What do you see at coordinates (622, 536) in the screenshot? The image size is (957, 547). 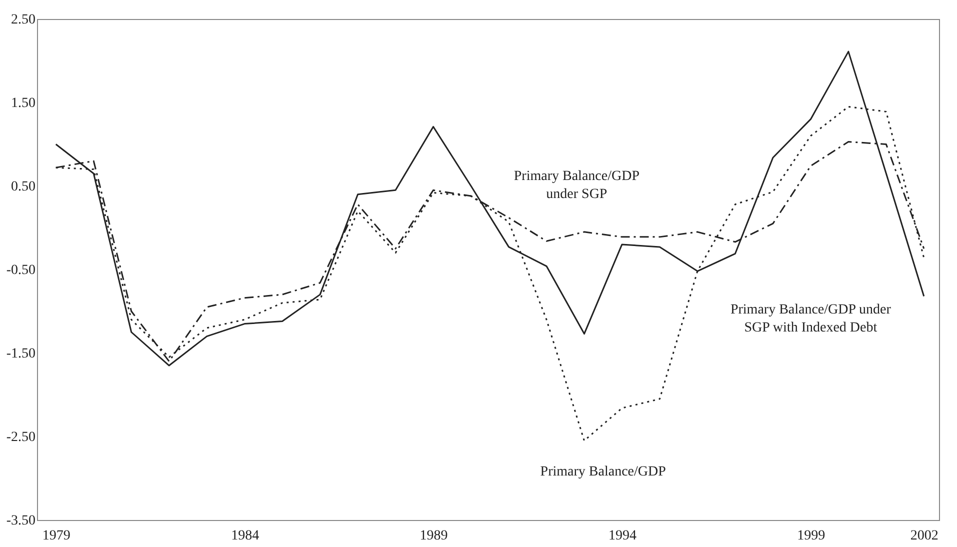 I see `x-tick-label: 1994` at bounding box center [622, 536].